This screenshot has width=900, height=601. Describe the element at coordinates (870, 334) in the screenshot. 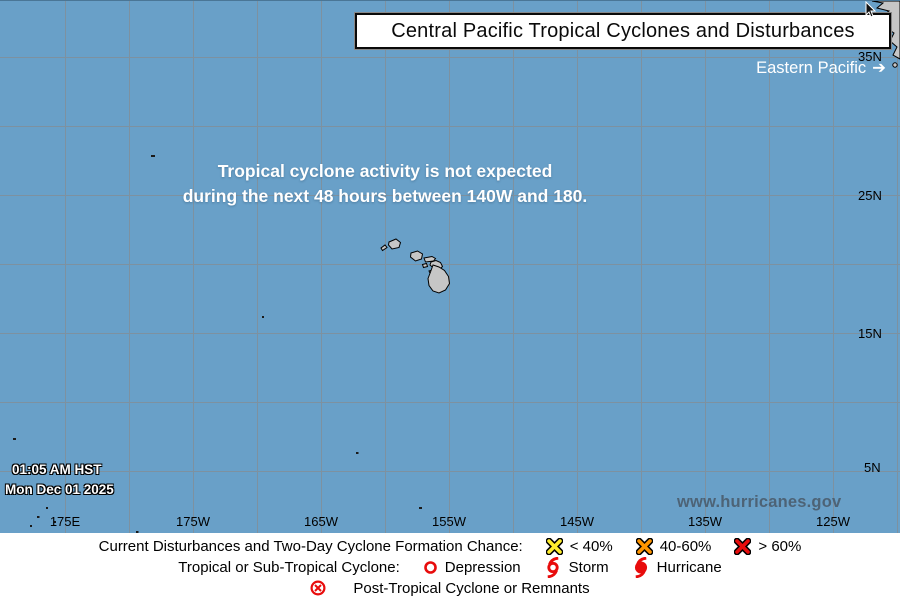

I see `lat-label-15n: 15N` at that location.